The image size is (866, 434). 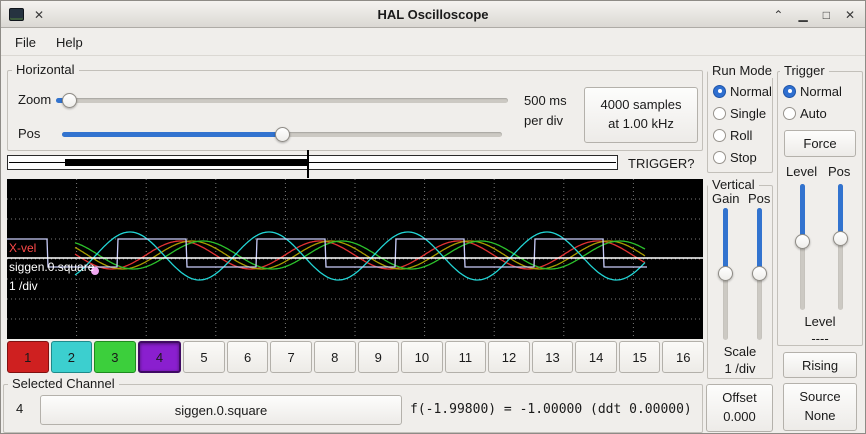 What do you see at coordinates (820, 365) in the screenshot?
I see `trigger-edge-button: Rising` at bounding box center [820, 365].